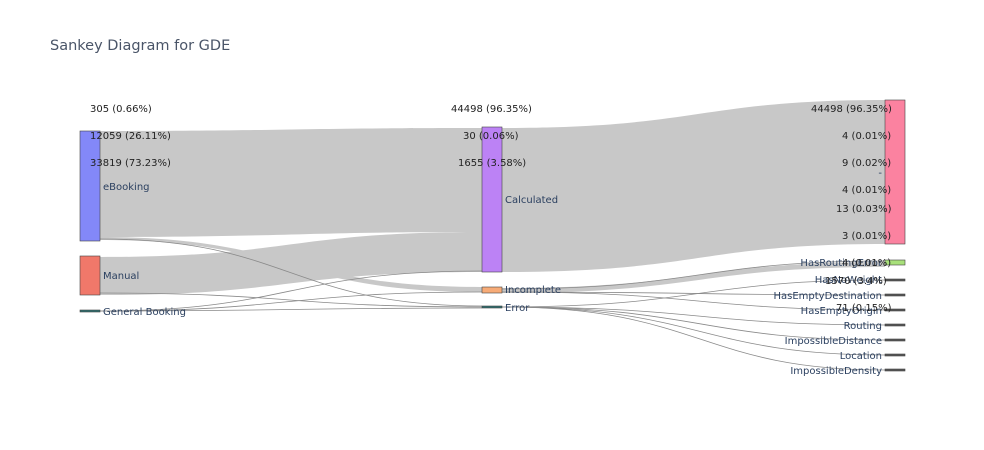 This screenshot has width=984, height=450. What do you see at coordinates (693, 301) in the screenshot?
I see `link-incomplete-hasemptyorigin` at bounding box center [693, 301].